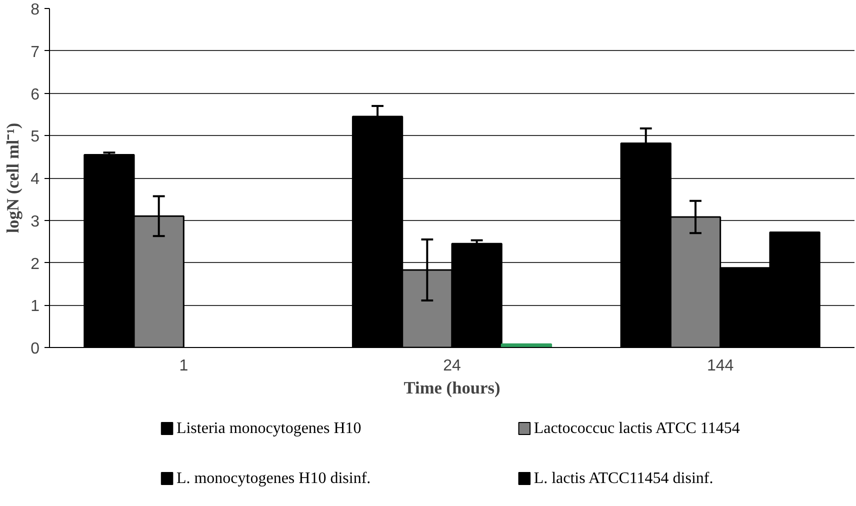  I want to click on y-tick-label: 5, so click(35, 137).